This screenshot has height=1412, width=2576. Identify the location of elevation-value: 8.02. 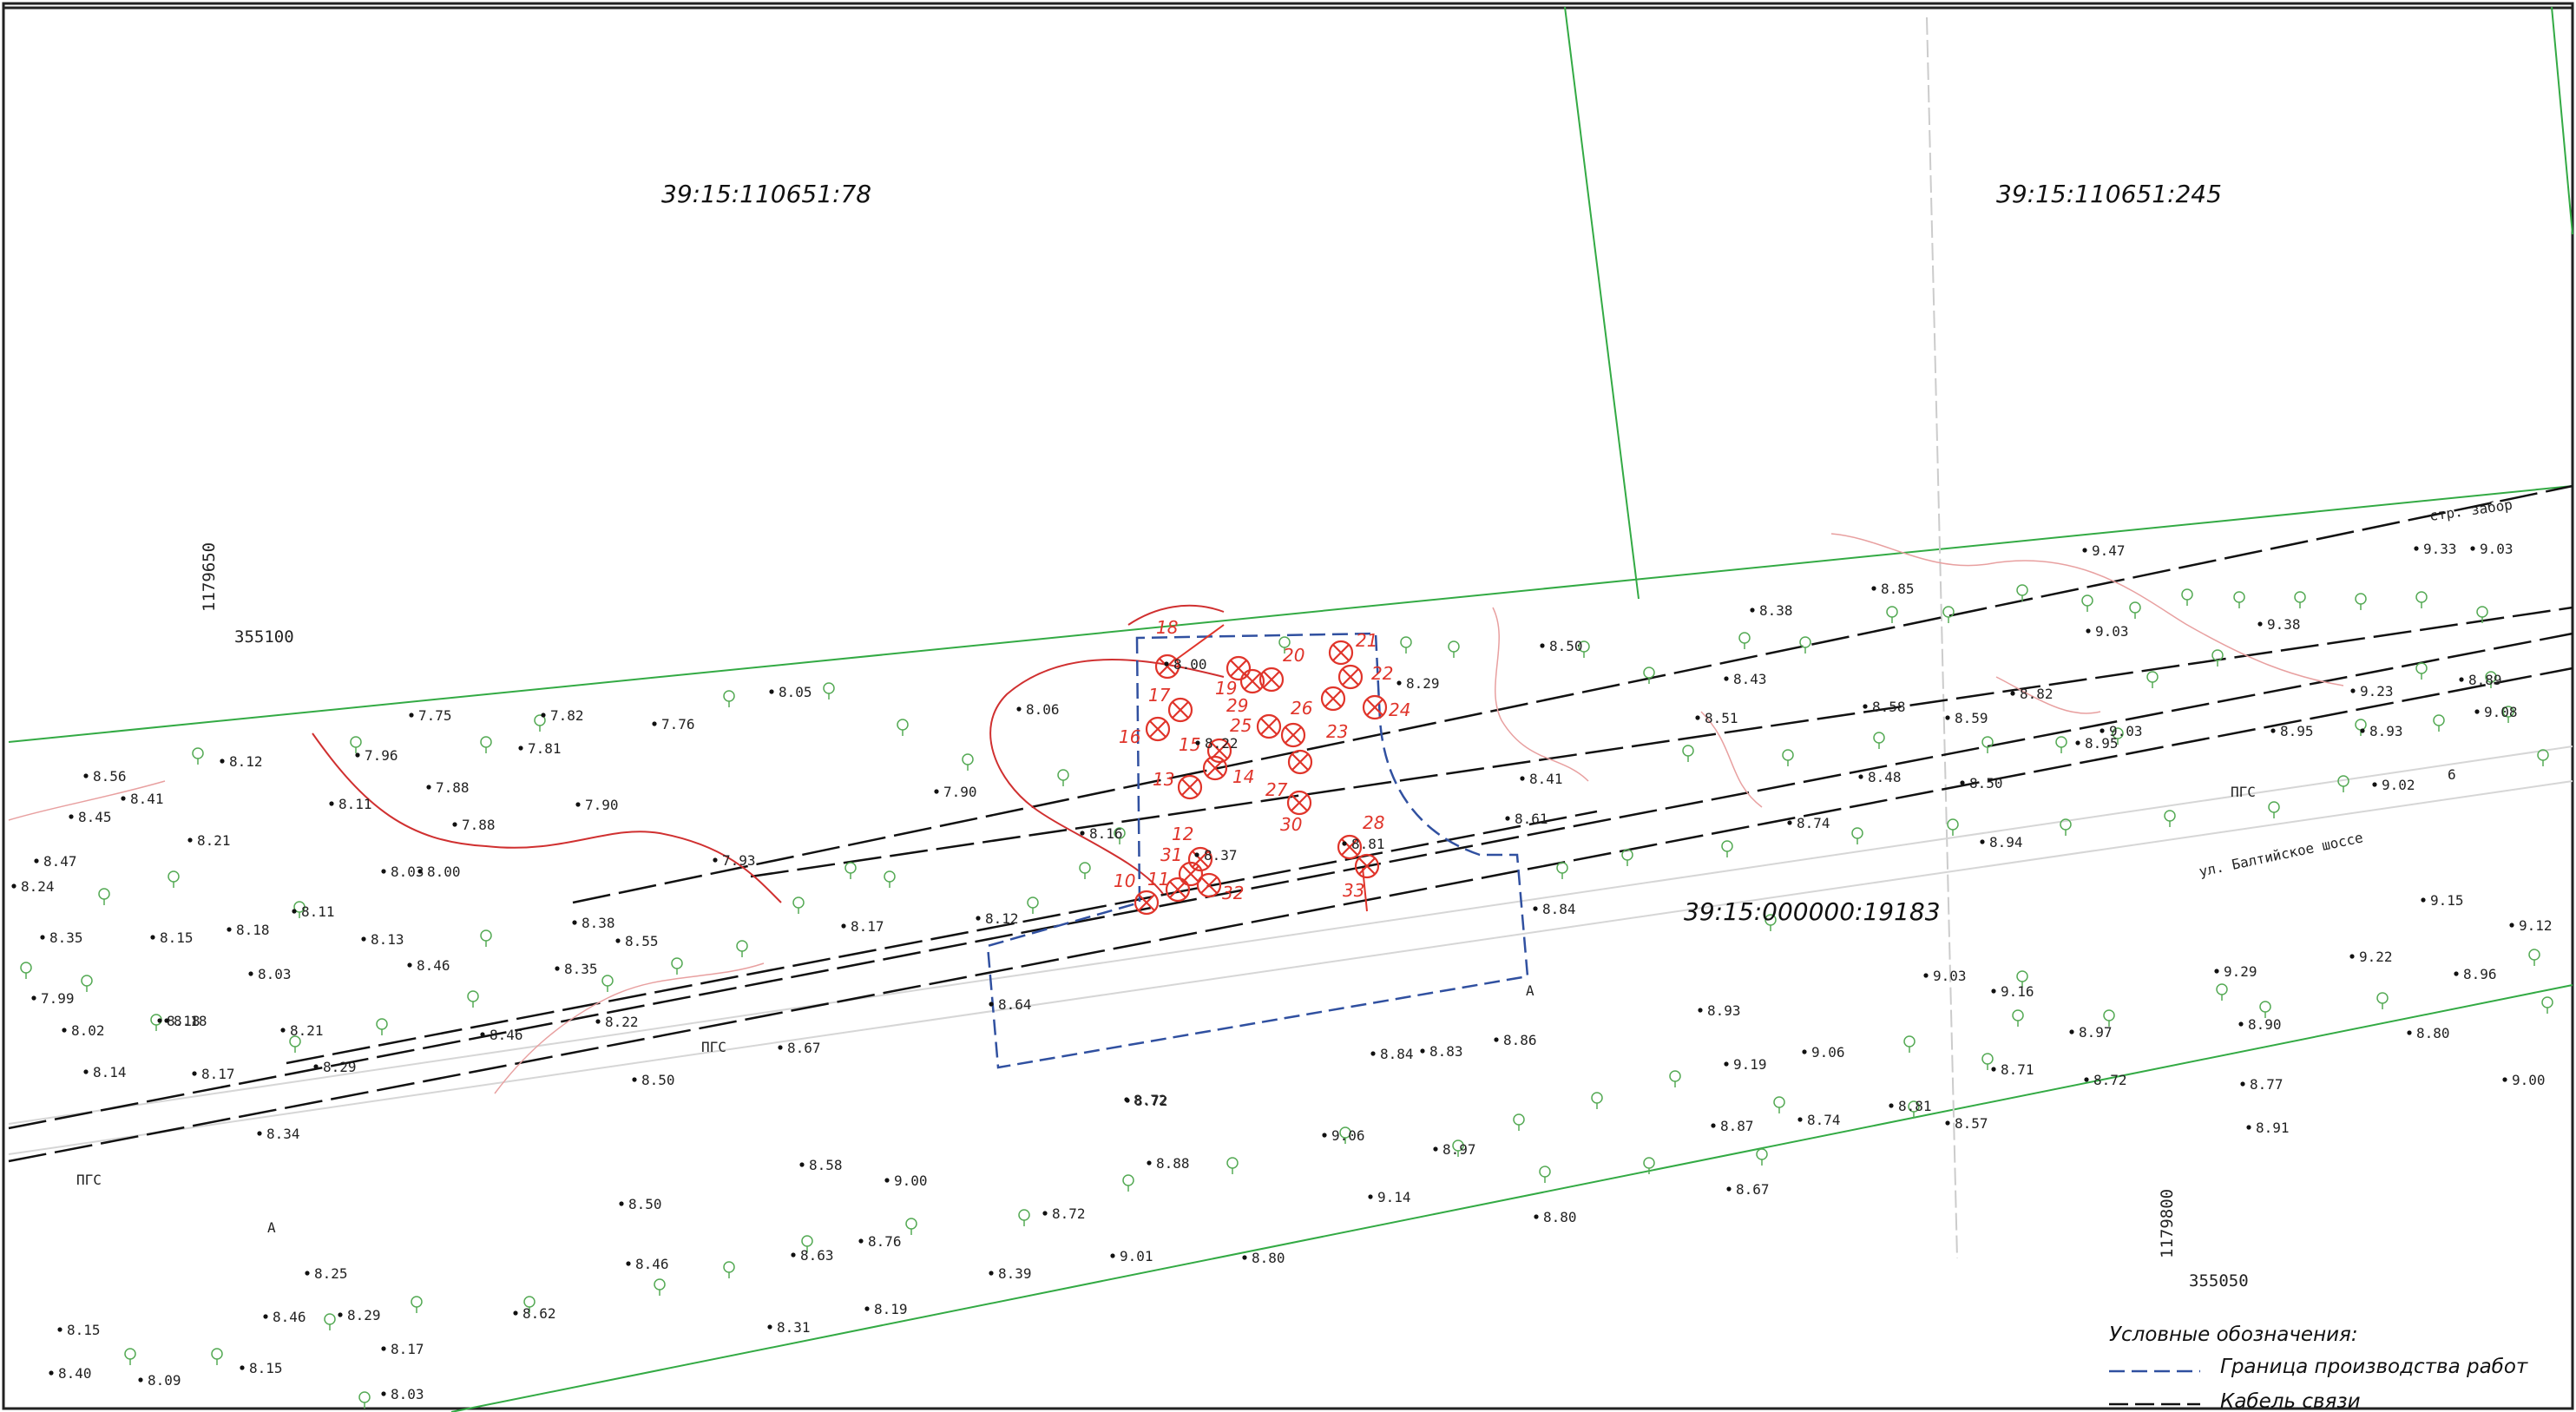
(88, 1030).